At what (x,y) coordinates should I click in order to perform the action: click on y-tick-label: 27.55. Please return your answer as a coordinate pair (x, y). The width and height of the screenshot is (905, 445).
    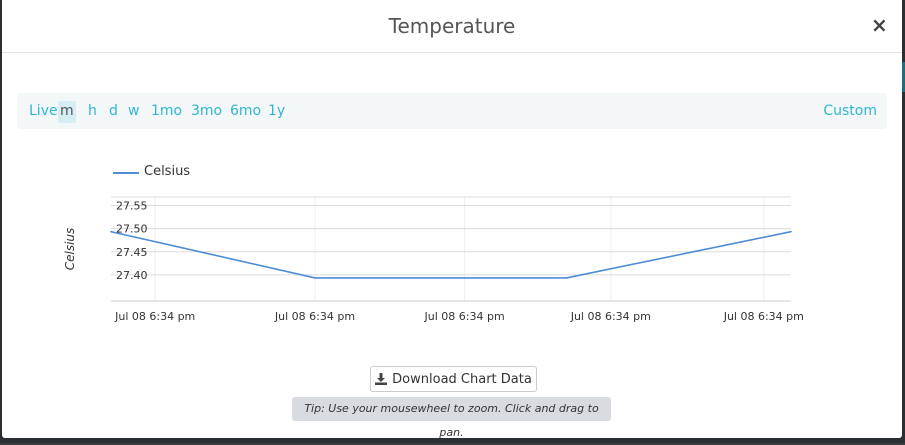
    Looking at the image, I should click on (132, 206).